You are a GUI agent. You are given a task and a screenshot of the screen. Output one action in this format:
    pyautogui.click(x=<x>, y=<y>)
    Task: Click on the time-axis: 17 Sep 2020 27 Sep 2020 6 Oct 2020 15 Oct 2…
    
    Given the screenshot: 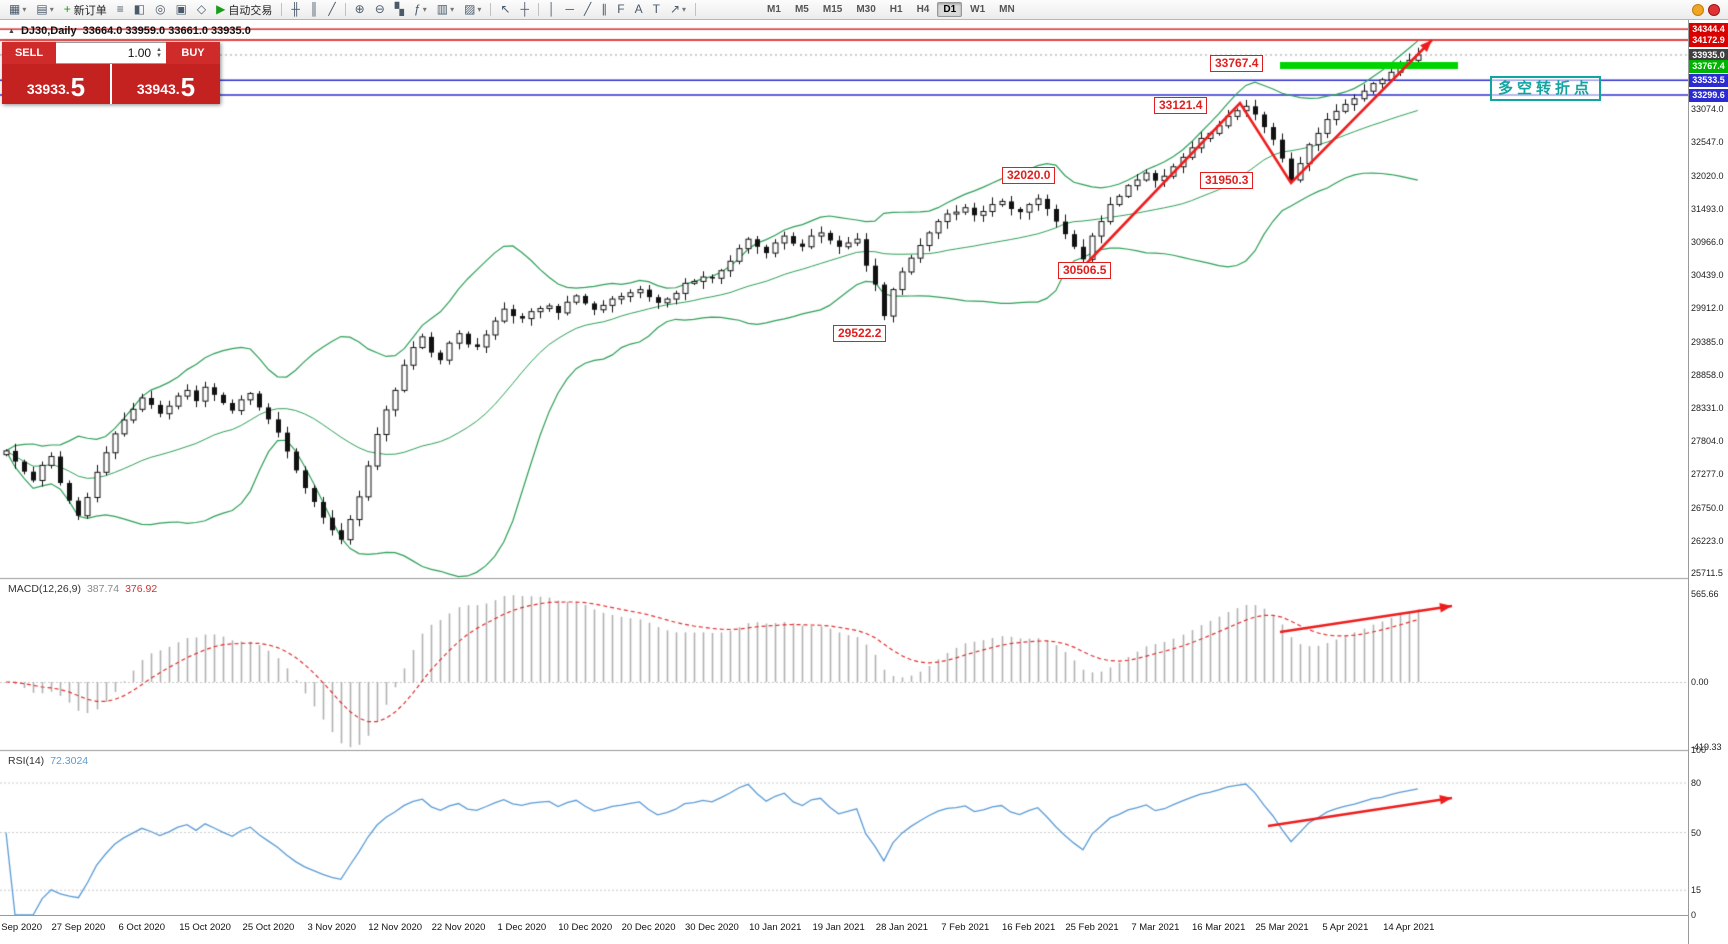 What is the action you would take?
    pyautogui.click(x=844, y=929)
    